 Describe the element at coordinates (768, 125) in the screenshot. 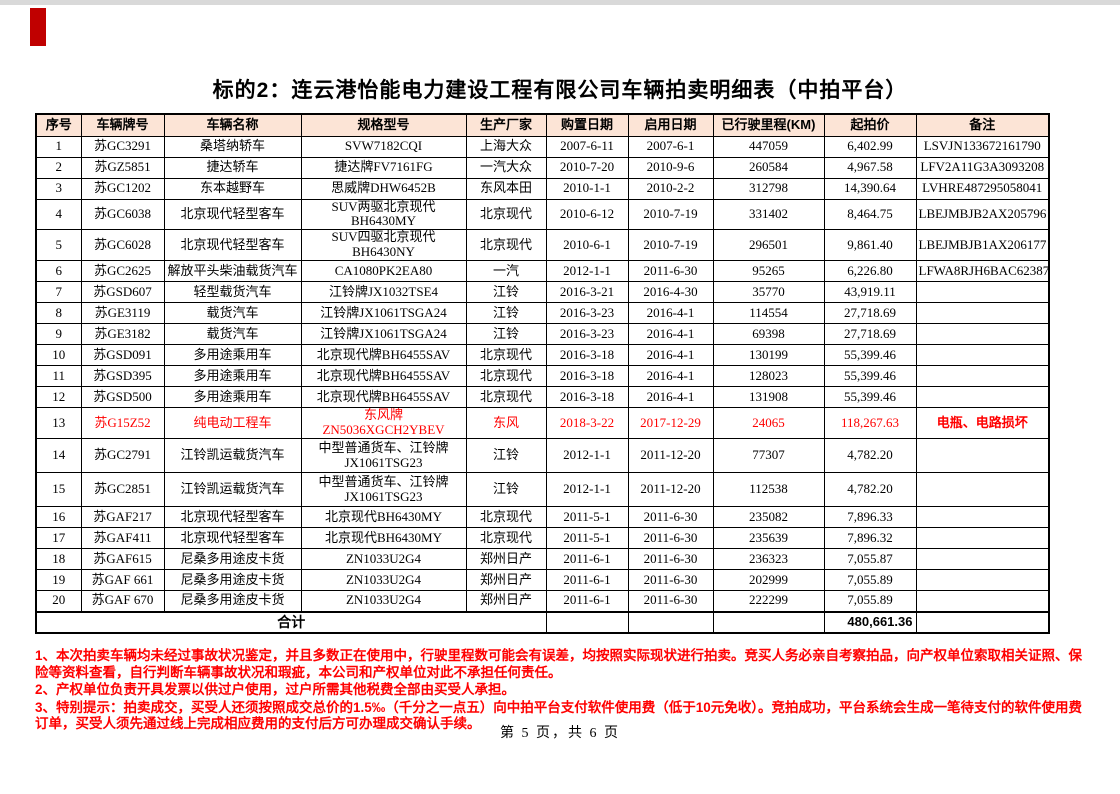

I see `column-header-mileage: 已行驶里程(KM)` at that location.